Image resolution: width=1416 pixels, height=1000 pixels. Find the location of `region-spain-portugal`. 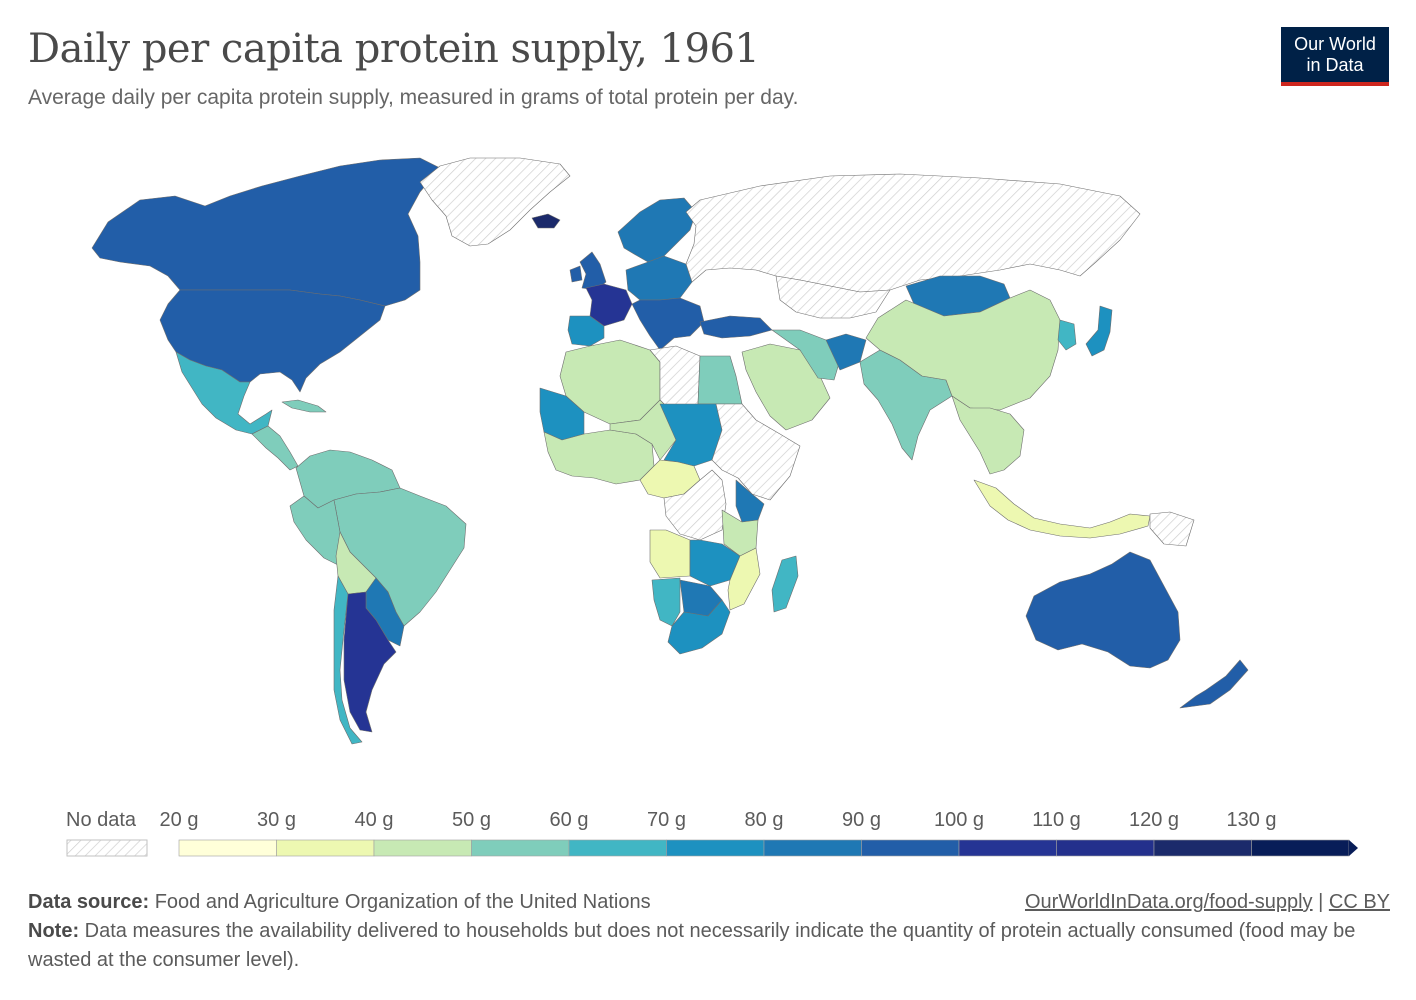

region-spain-portugal is located at coordinates (586, 331).